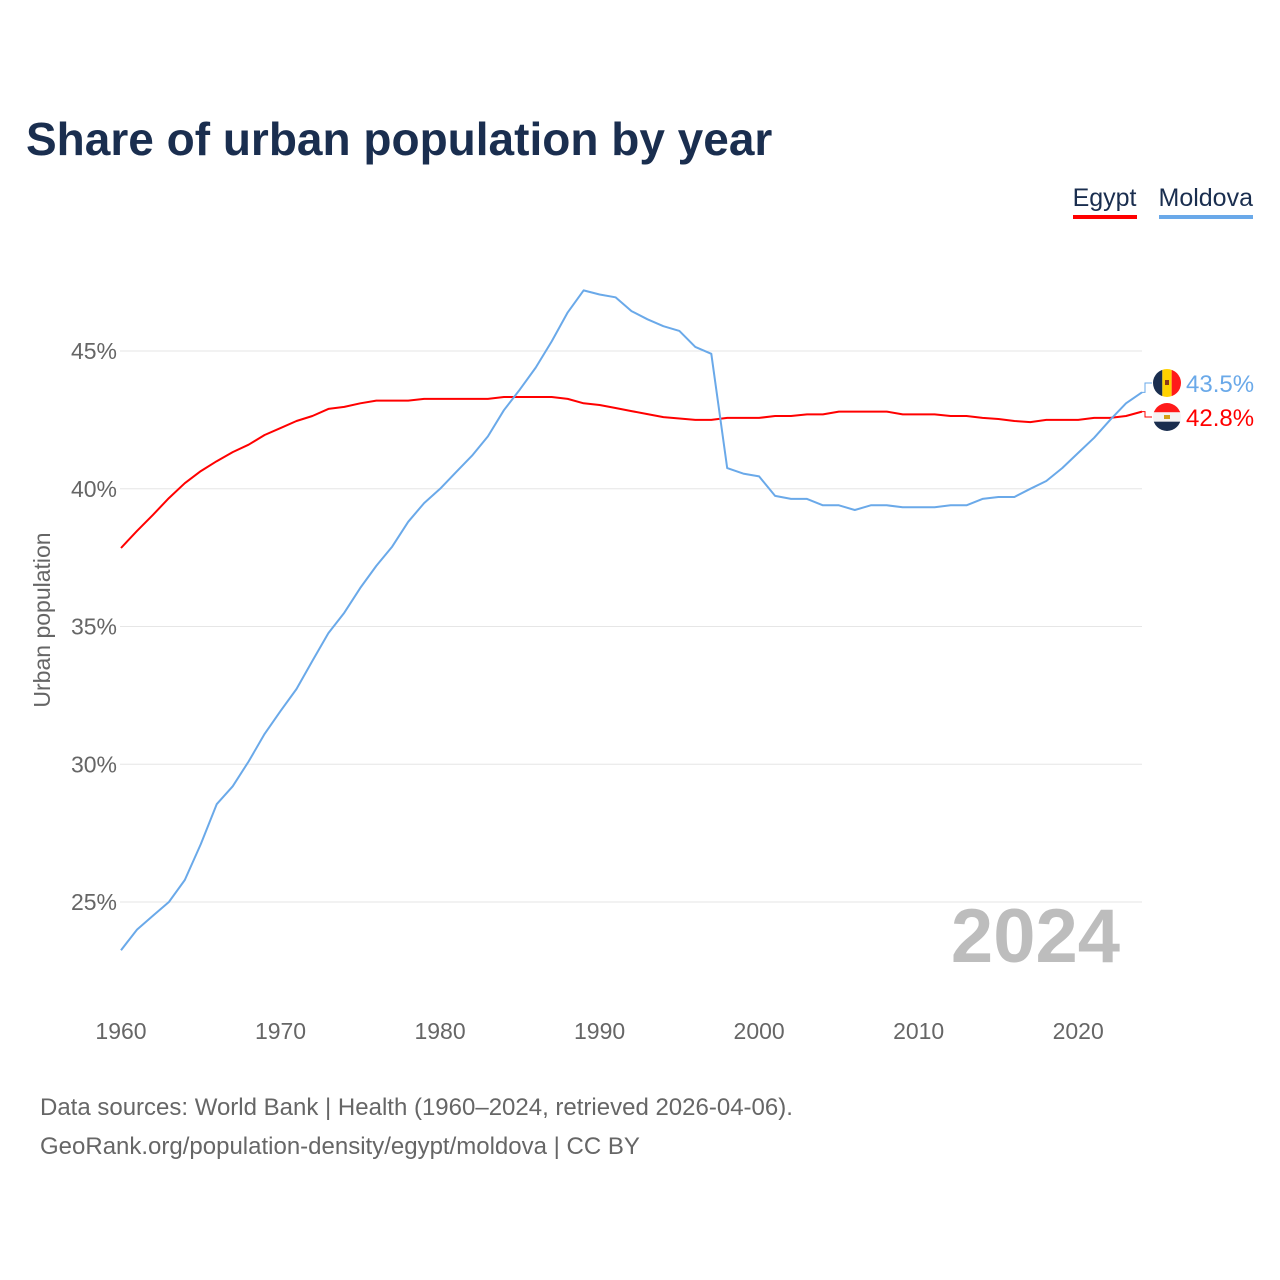 The width and height of the screenshot is (1280, 1280). Describe the element at coordinates (1167, 417) in the screenshot. I see `egypt-flag-icon` at that location.